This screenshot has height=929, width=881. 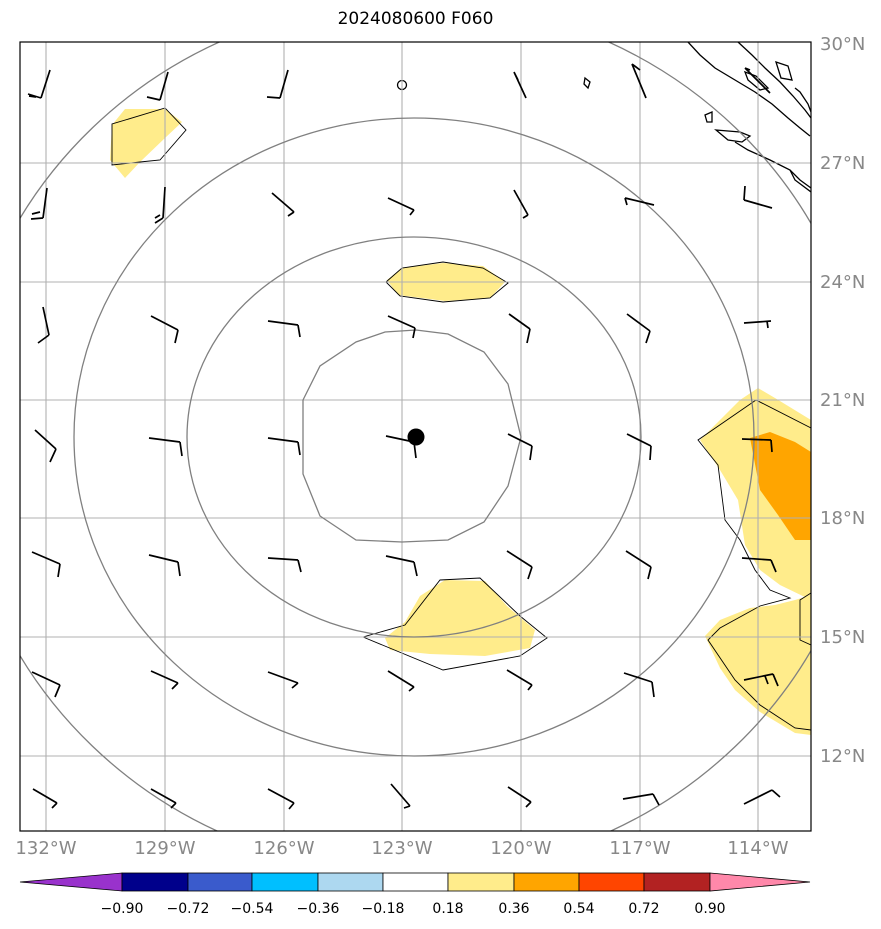 What do you see at coordinates (758, 848) in the screenshot?
I see `lon-label: 114°W` at bounding box center [758, 848].